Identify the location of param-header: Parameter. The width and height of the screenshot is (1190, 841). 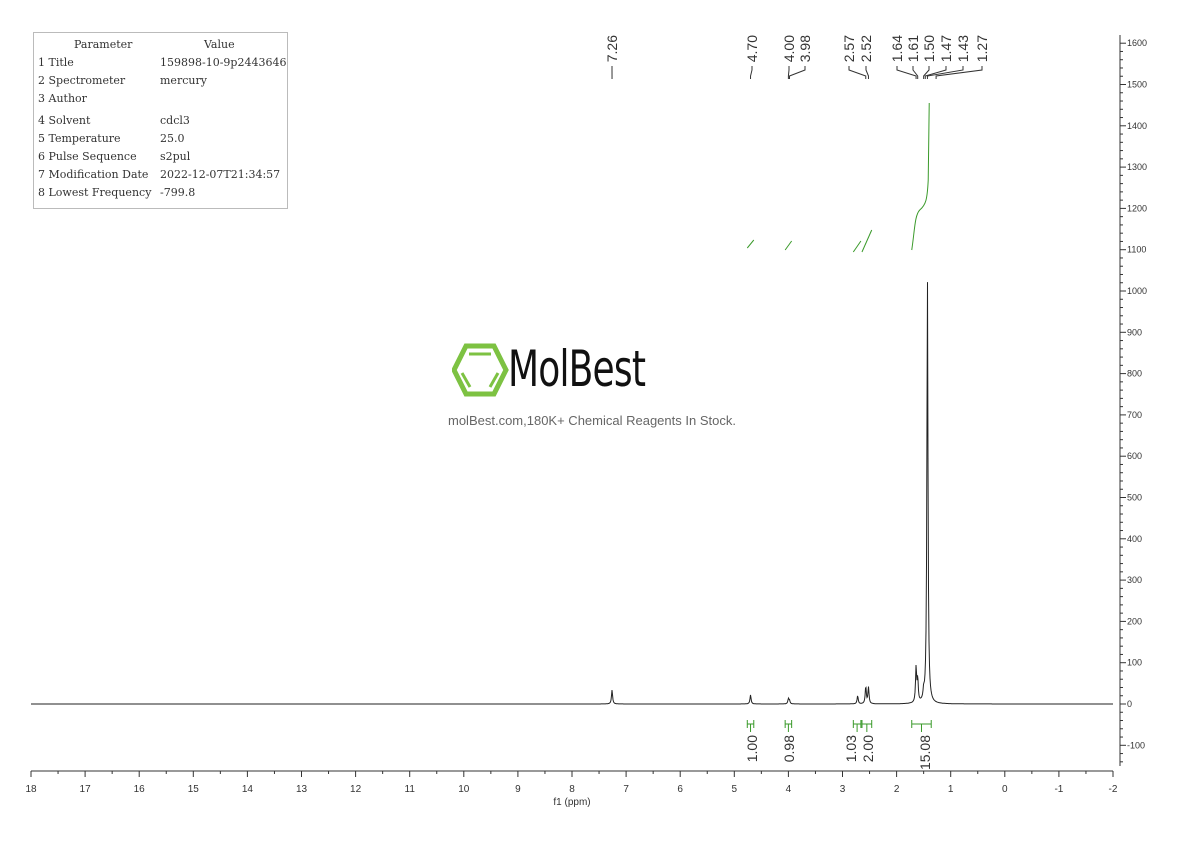
(103, 44).